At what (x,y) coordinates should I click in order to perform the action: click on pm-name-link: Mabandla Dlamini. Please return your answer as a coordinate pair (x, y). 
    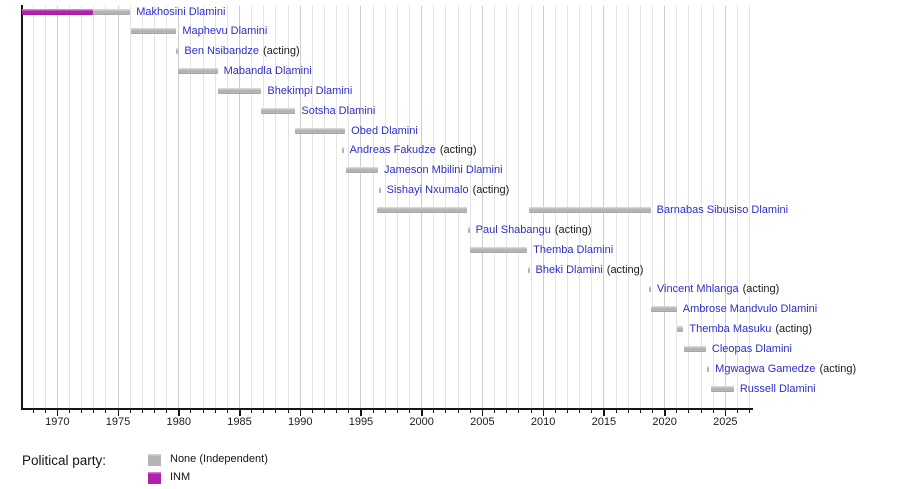
    Looking at the image, I should click on (267, 71).